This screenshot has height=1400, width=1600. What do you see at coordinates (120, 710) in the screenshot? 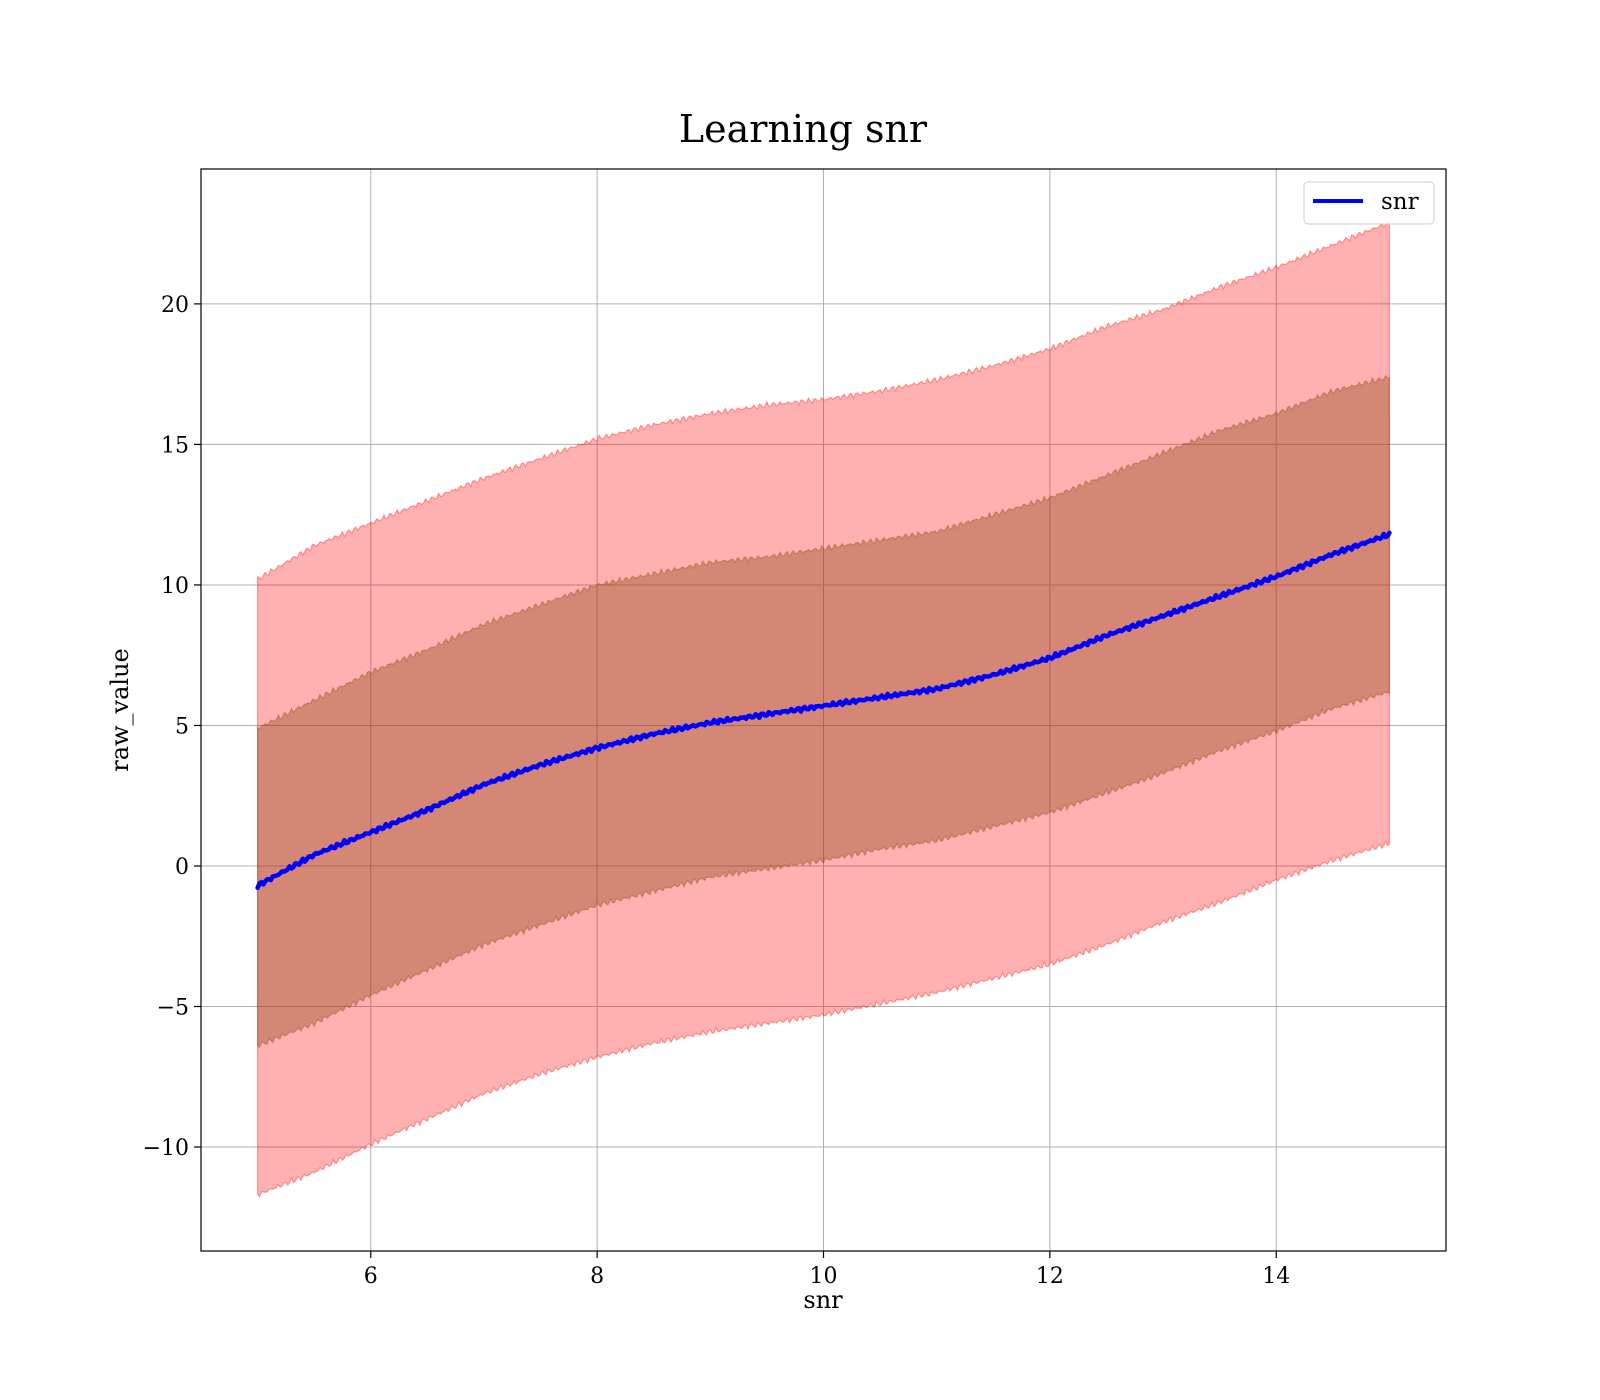
I see `y-axis-label: raw_value` at bounding box center [120, 710].